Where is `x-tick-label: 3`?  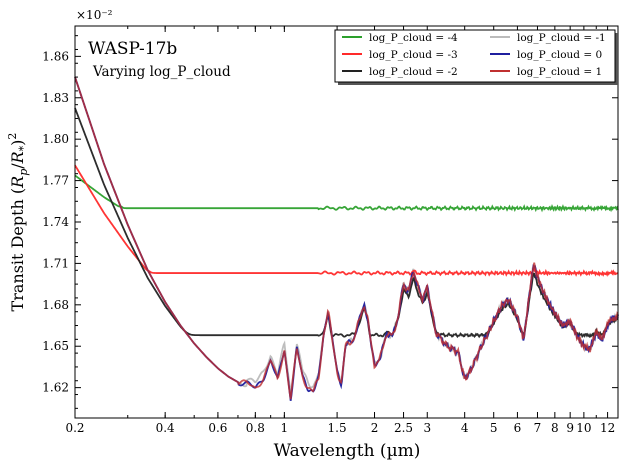
x-tick-label: 3 is located at coordinates (427, 428).